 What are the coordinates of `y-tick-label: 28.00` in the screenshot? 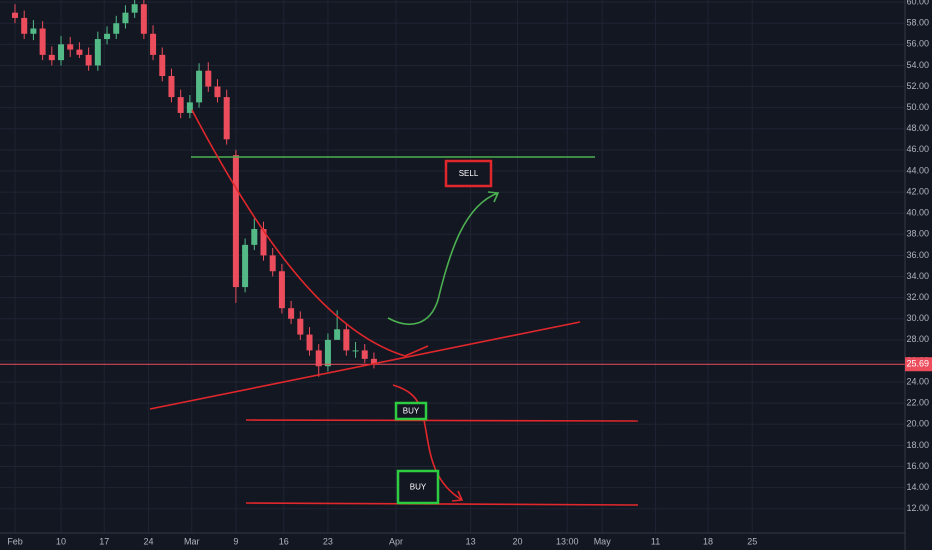 It's located at (917, 339).